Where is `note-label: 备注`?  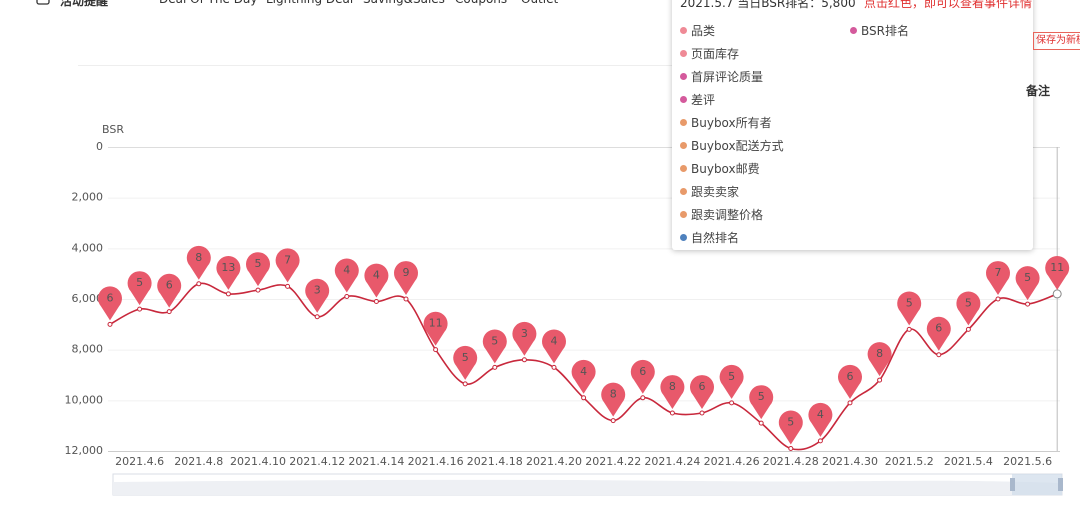 note-label: 备注 is located at coordinates (1038, 91).